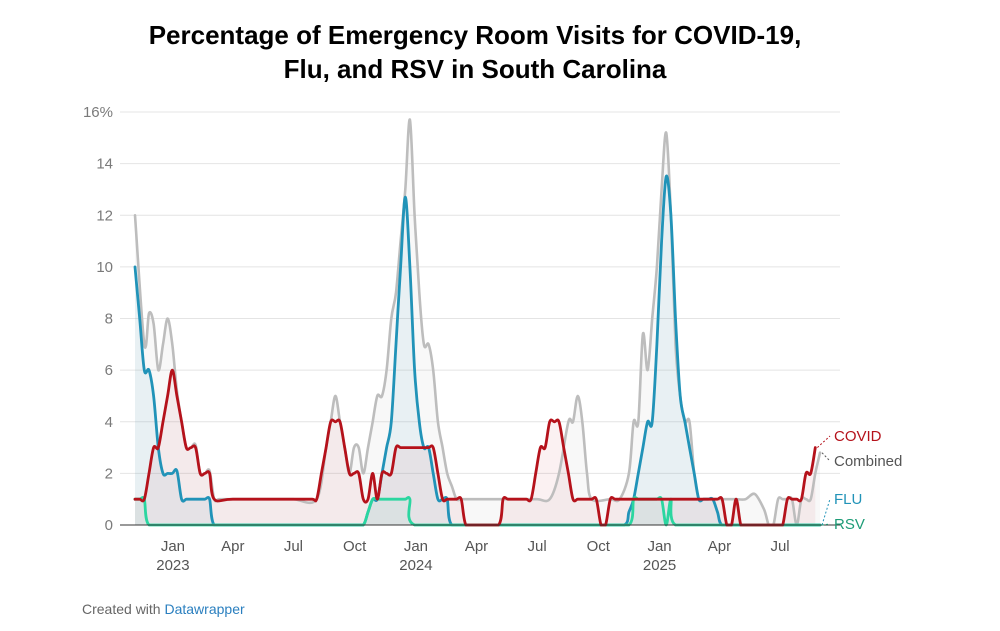 The width and height of the screenshot is (1000, 631). What do you see at coordinates (826, 524) in the screenshot?
I see `label-leader-rsv` at bounding box center [826, 524].